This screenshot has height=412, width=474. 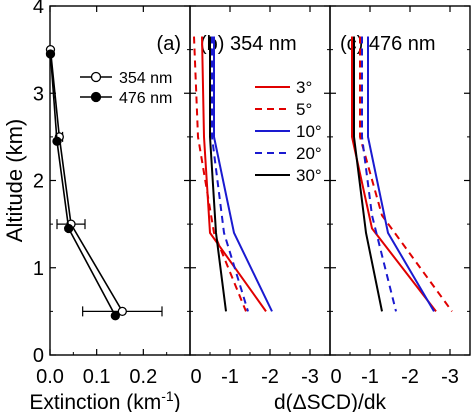 I want to click on x-axis-label-close: ), so click(x=177, y=401).